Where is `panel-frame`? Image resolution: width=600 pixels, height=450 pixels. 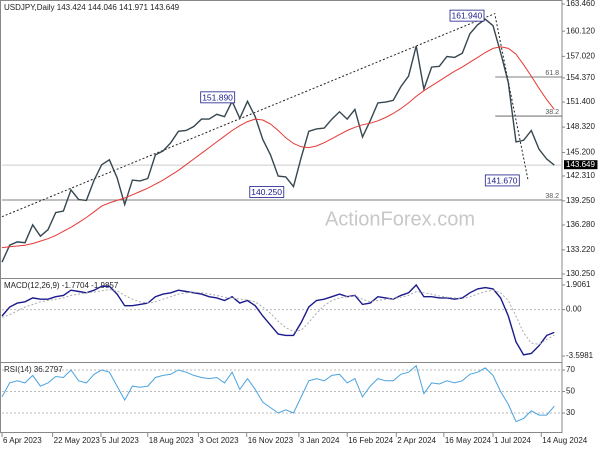 panel-frame is located at coordinates (281, 397).